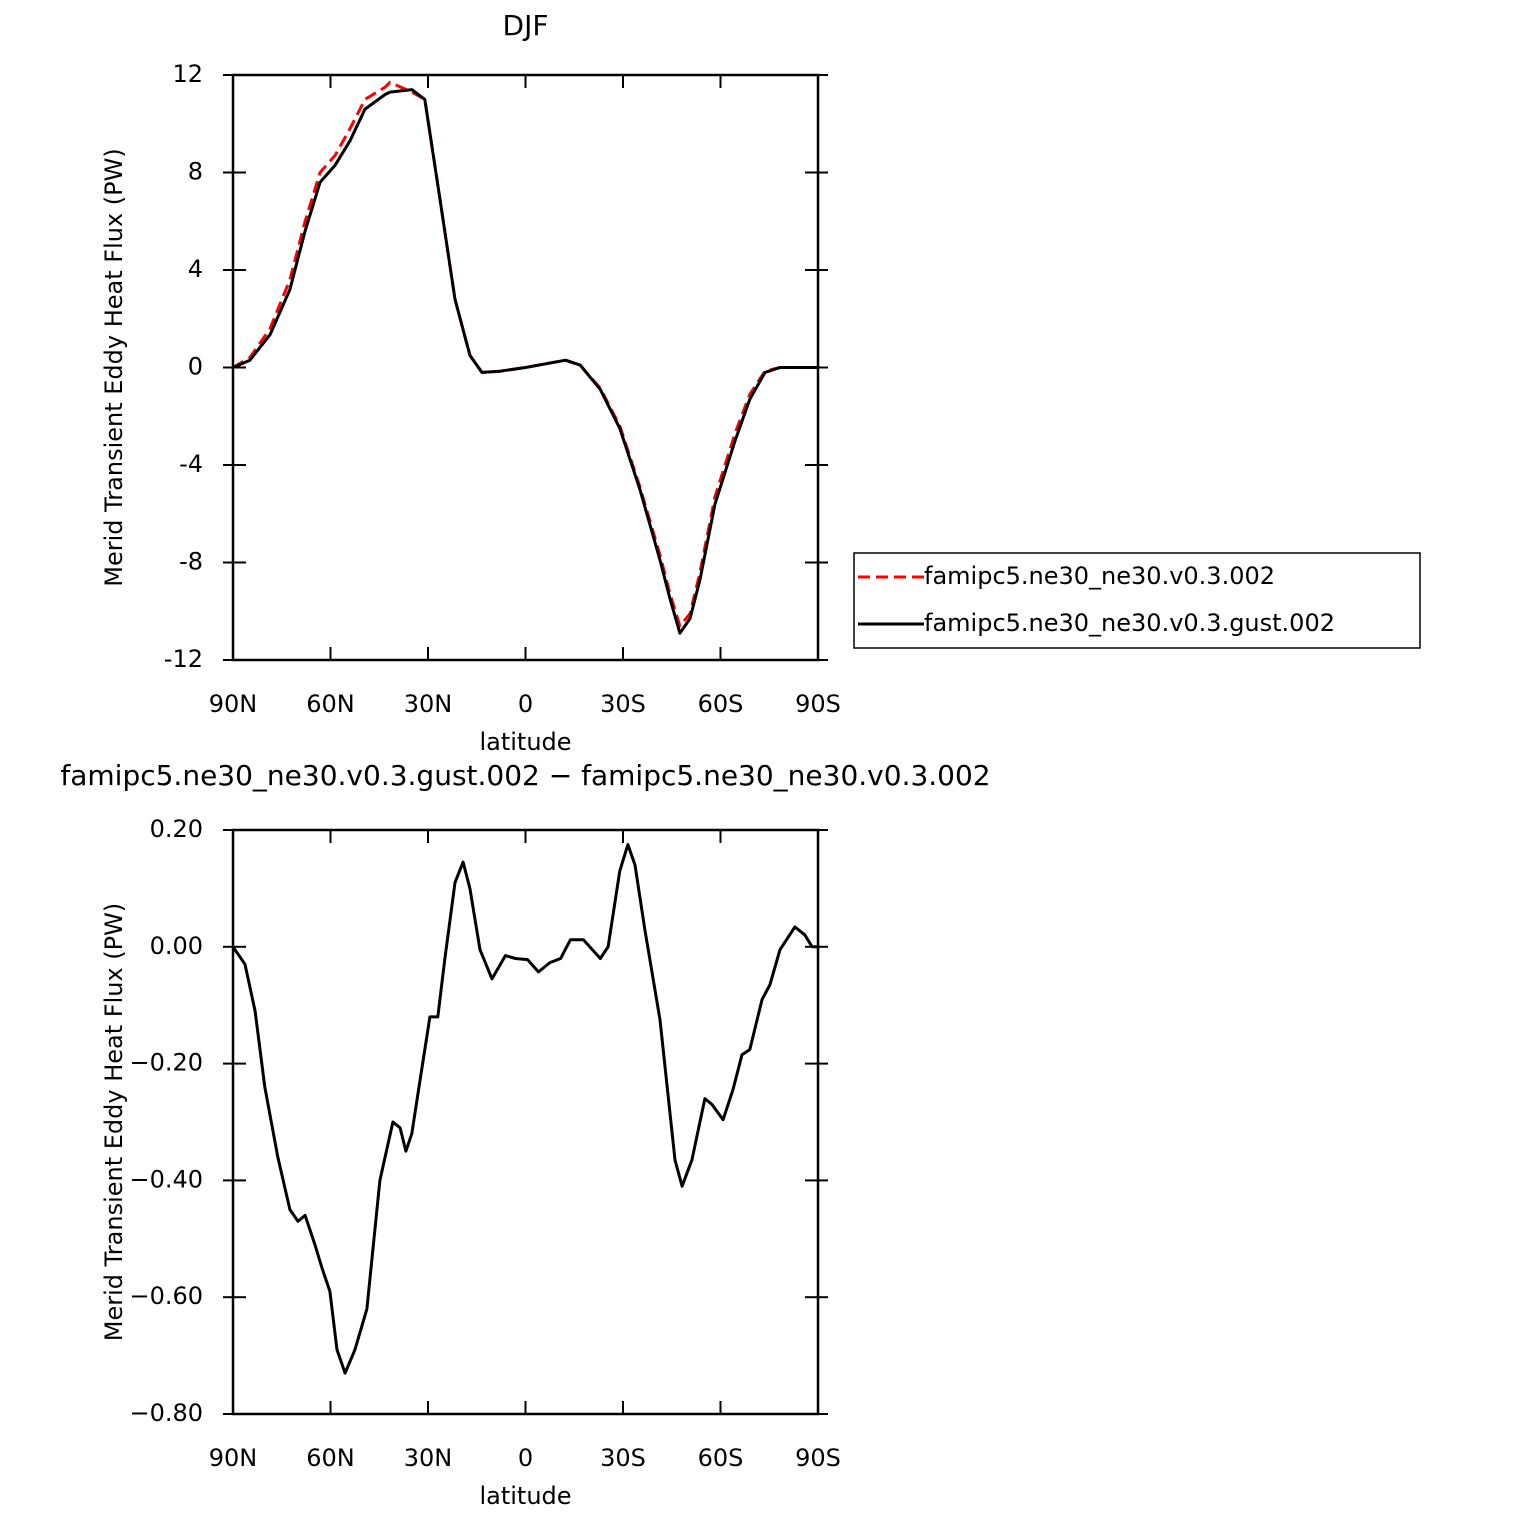 This screenshot has height=1519, width=1522. What do you see at coordinates (166, 1413) in the screenshot?
I see `y-tick-label: −0.80` at bounding box center [166, 1413].